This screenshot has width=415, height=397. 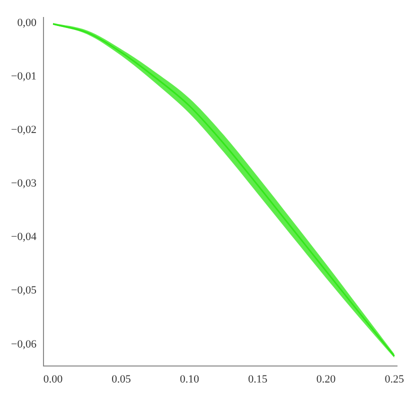 I want to click on y-tick-label: −0,03, so click(x=23, y=184).